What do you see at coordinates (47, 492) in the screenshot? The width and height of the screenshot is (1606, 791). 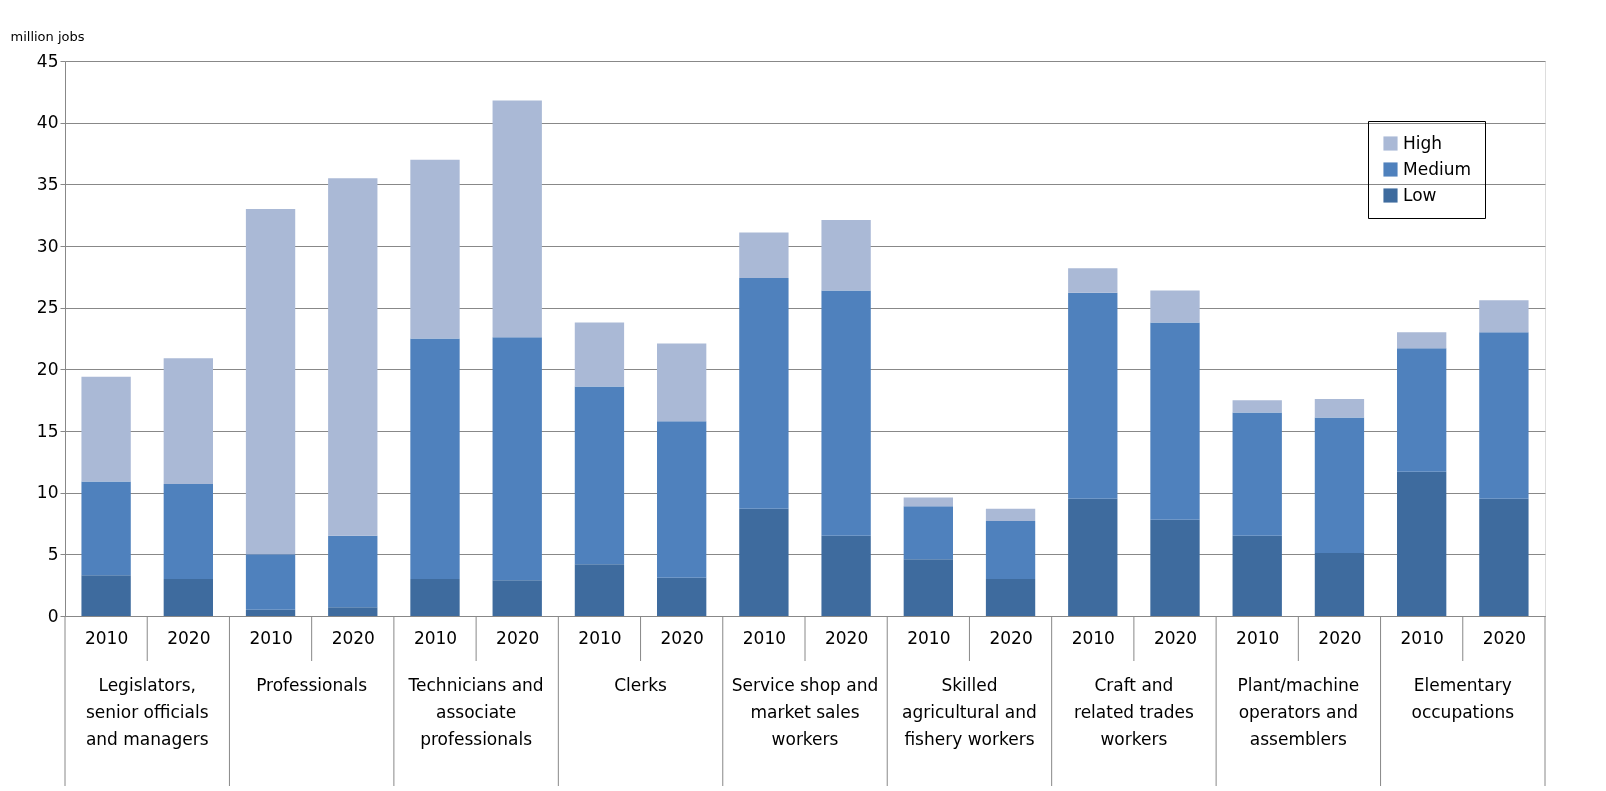 I see `y-tick-label: 10` at bounding box center [47, 492].